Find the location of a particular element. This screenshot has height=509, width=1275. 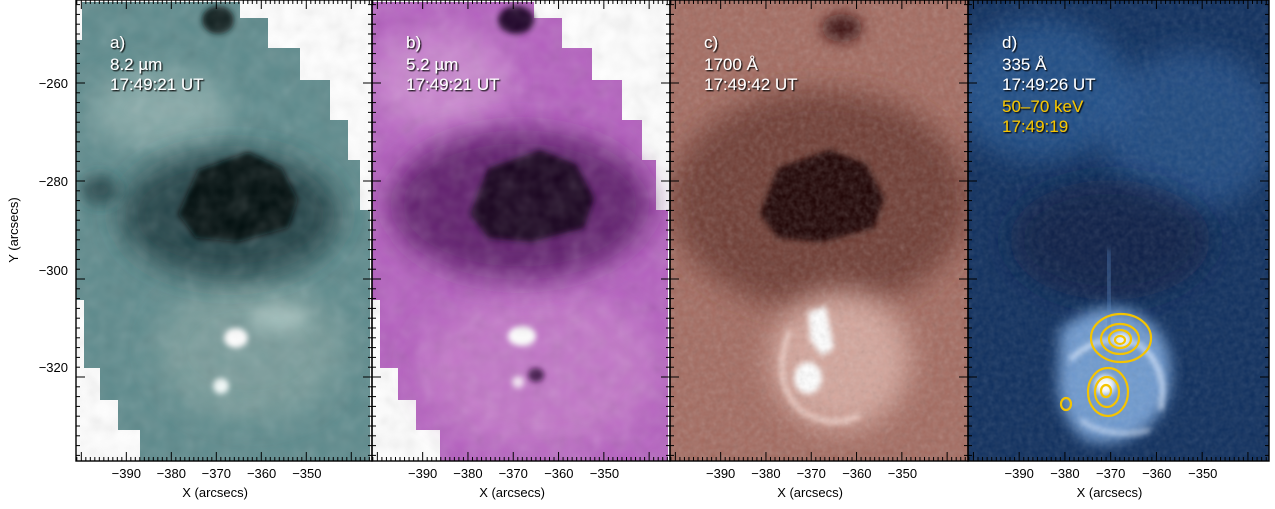

panel-a-x-tick-label: −350 is located at coordinates (306, 473).